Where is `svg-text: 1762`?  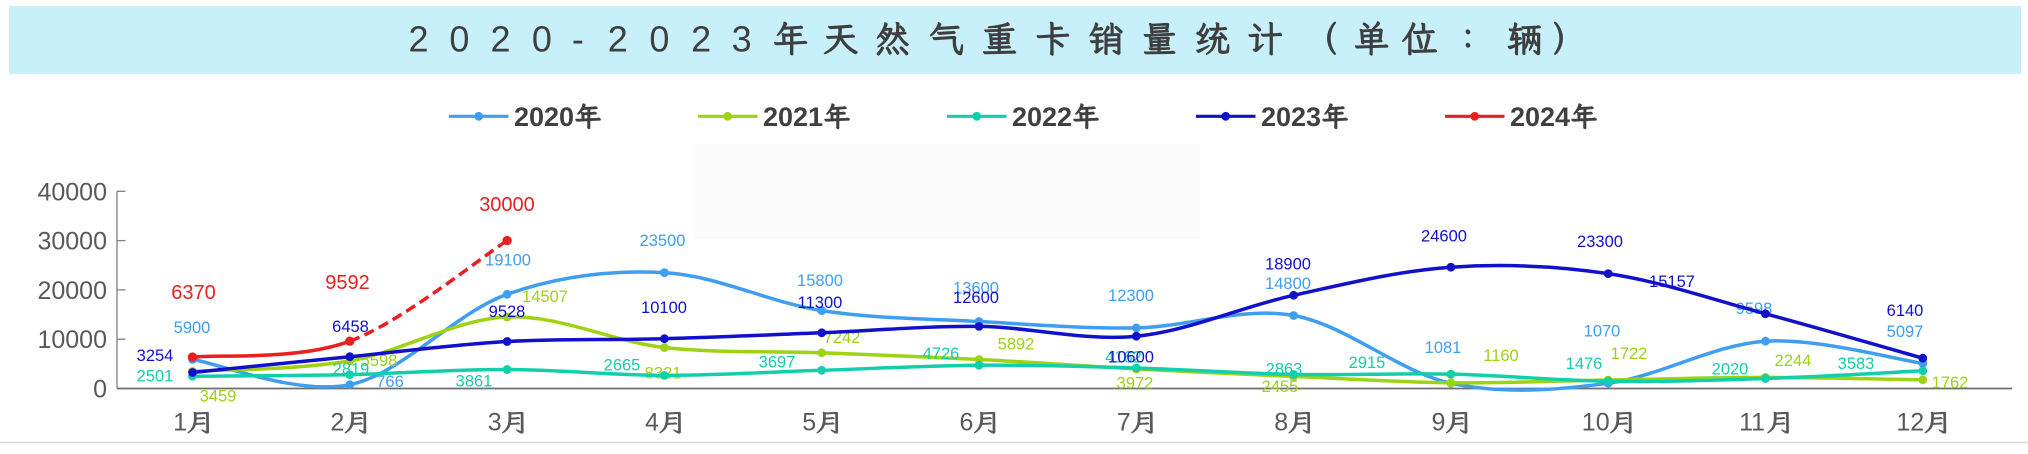 svg-text: 1762 is located at coordinates (1950, 383).